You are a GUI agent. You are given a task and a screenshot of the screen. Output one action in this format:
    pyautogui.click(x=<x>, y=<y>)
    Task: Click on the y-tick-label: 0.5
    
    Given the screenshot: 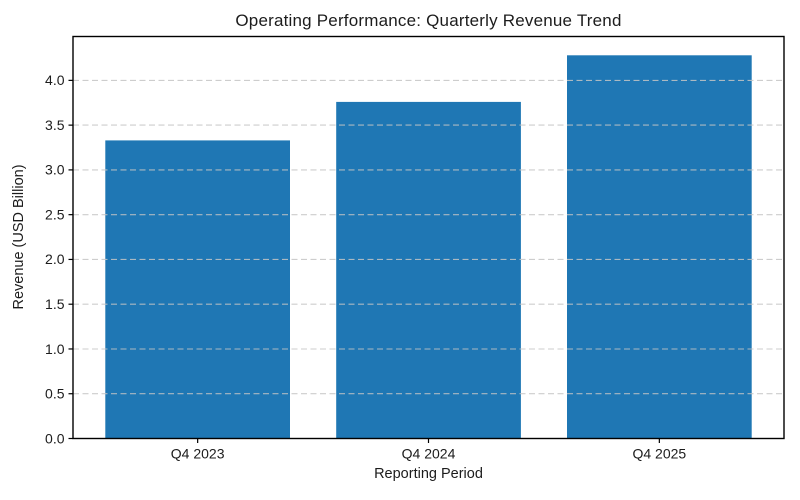 What is the action you would take?
    pyautogui.click(x=55, y=394)
    